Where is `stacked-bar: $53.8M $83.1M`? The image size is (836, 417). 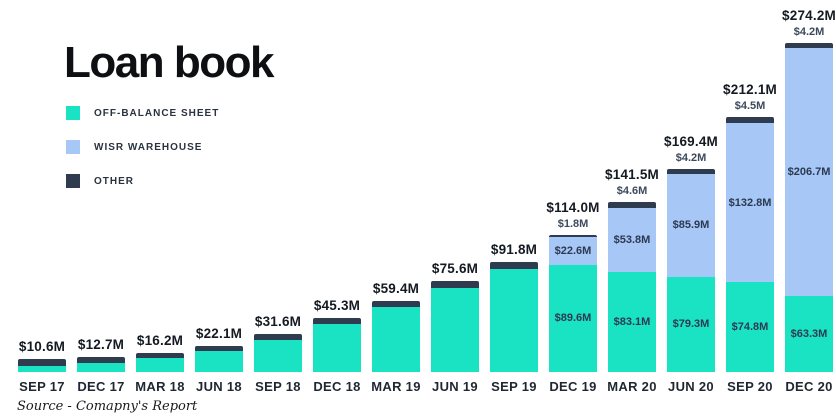
stacked-bar: $53.8M $83.1M is located at coordinates (632, 287).